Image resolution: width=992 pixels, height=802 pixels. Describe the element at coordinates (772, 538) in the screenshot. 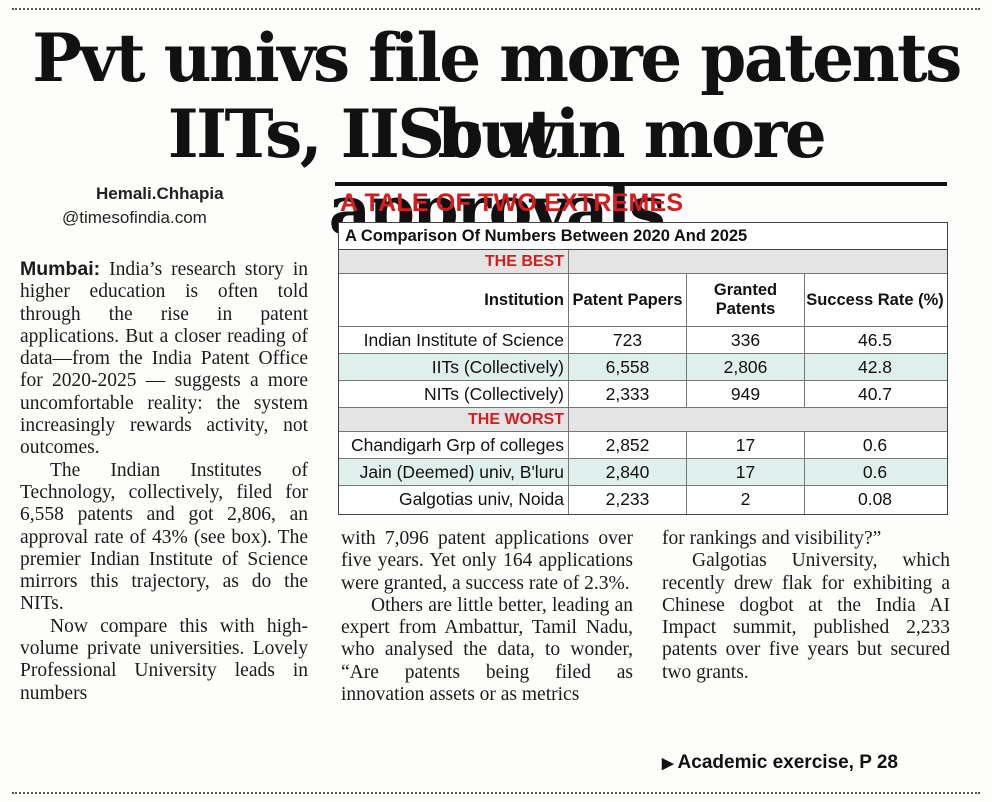

I see `col3-paragraph-1: for rankings and visibility?”` at that location.